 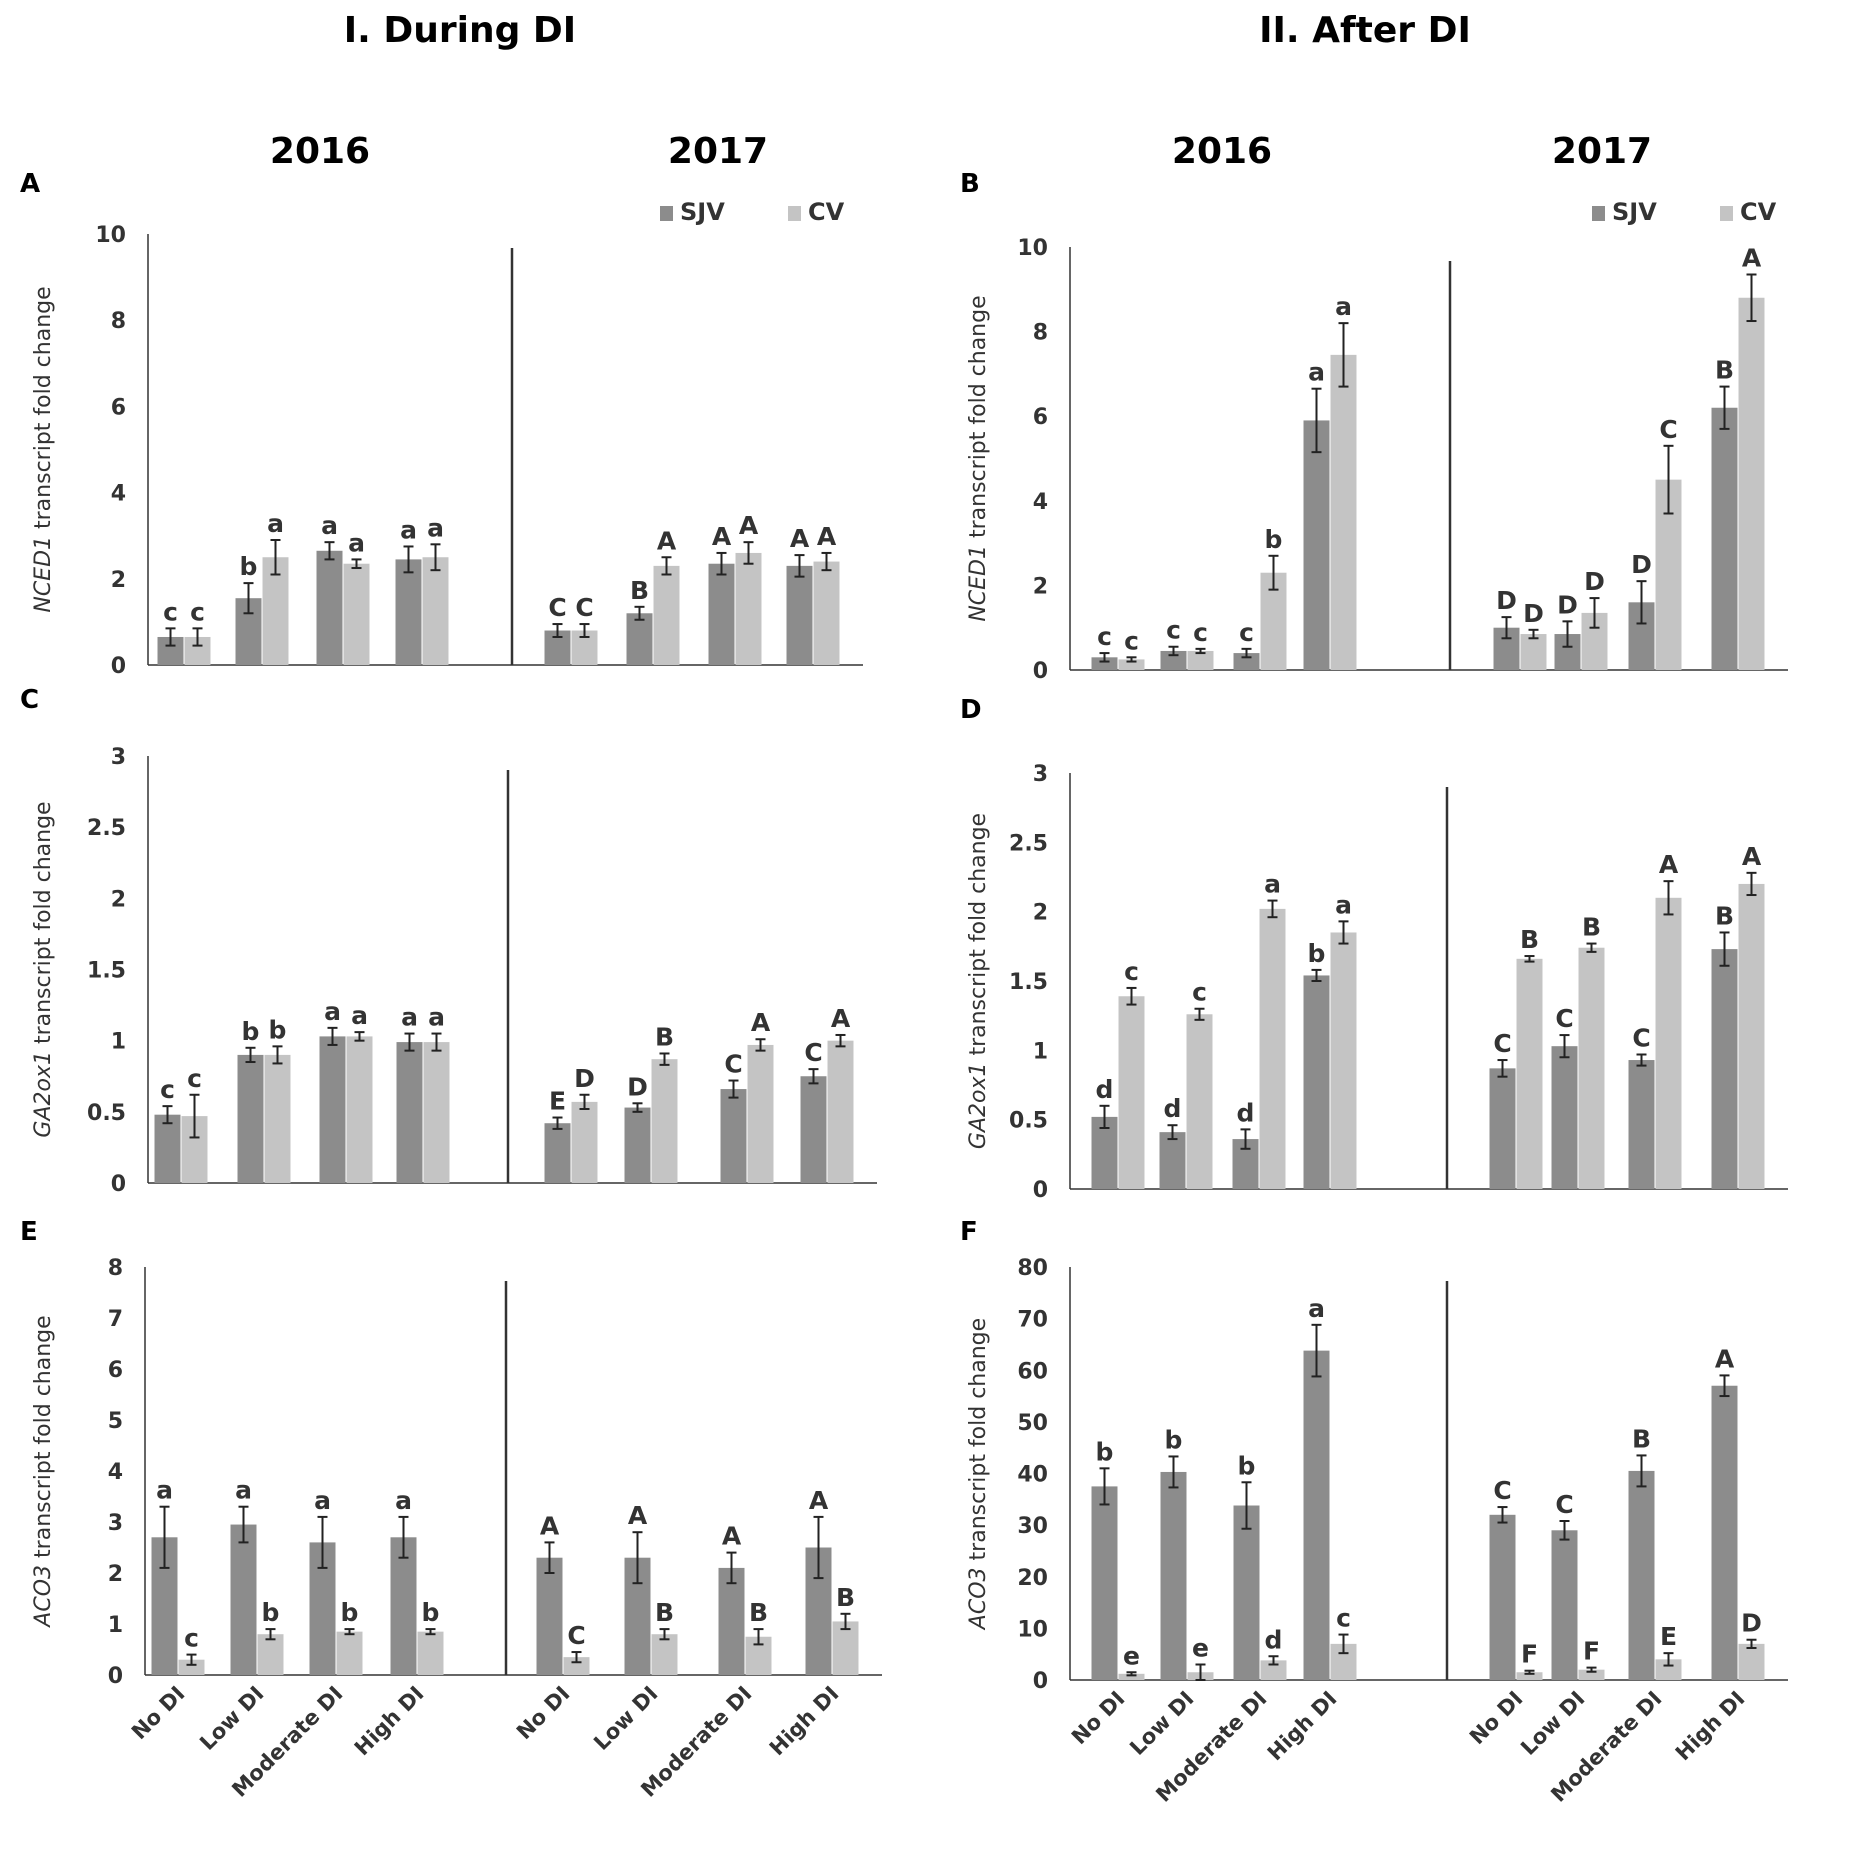 What do you see at coordinates (460, 30) in the screenshot?
I see `section-title-during: I. During DI` at bounding box center [460, 30].